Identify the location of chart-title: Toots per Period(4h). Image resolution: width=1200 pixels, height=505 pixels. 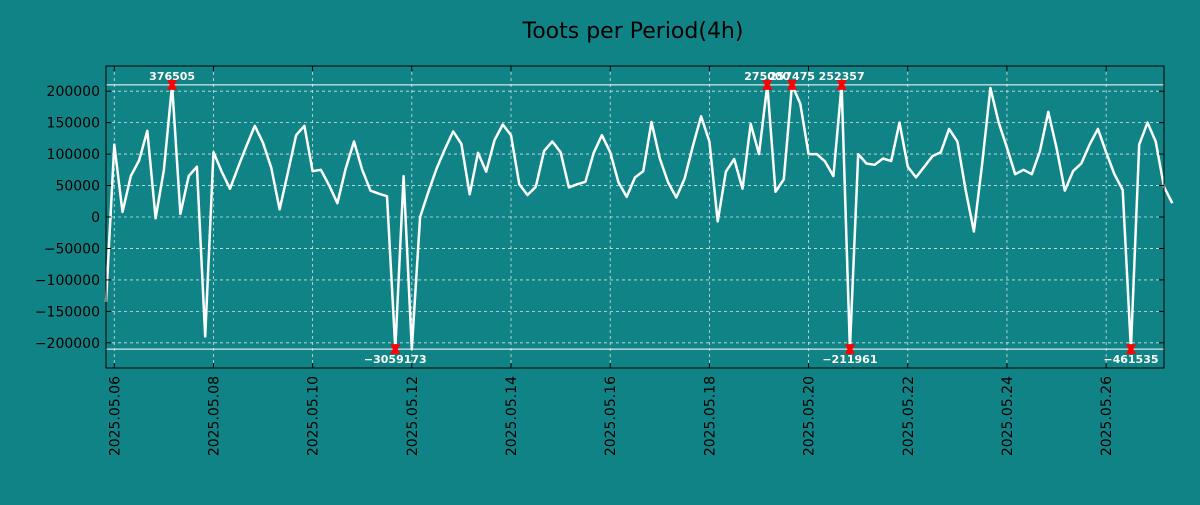
(633, 31).